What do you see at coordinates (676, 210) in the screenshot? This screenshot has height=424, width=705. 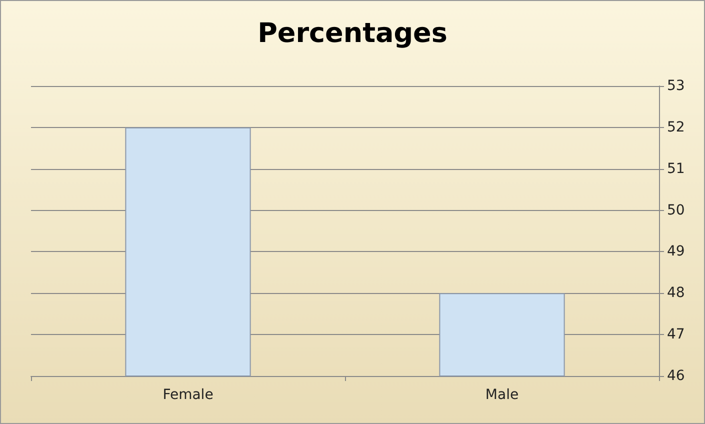 I see `y-tick-label: 50` at bounding box center [676, 210].